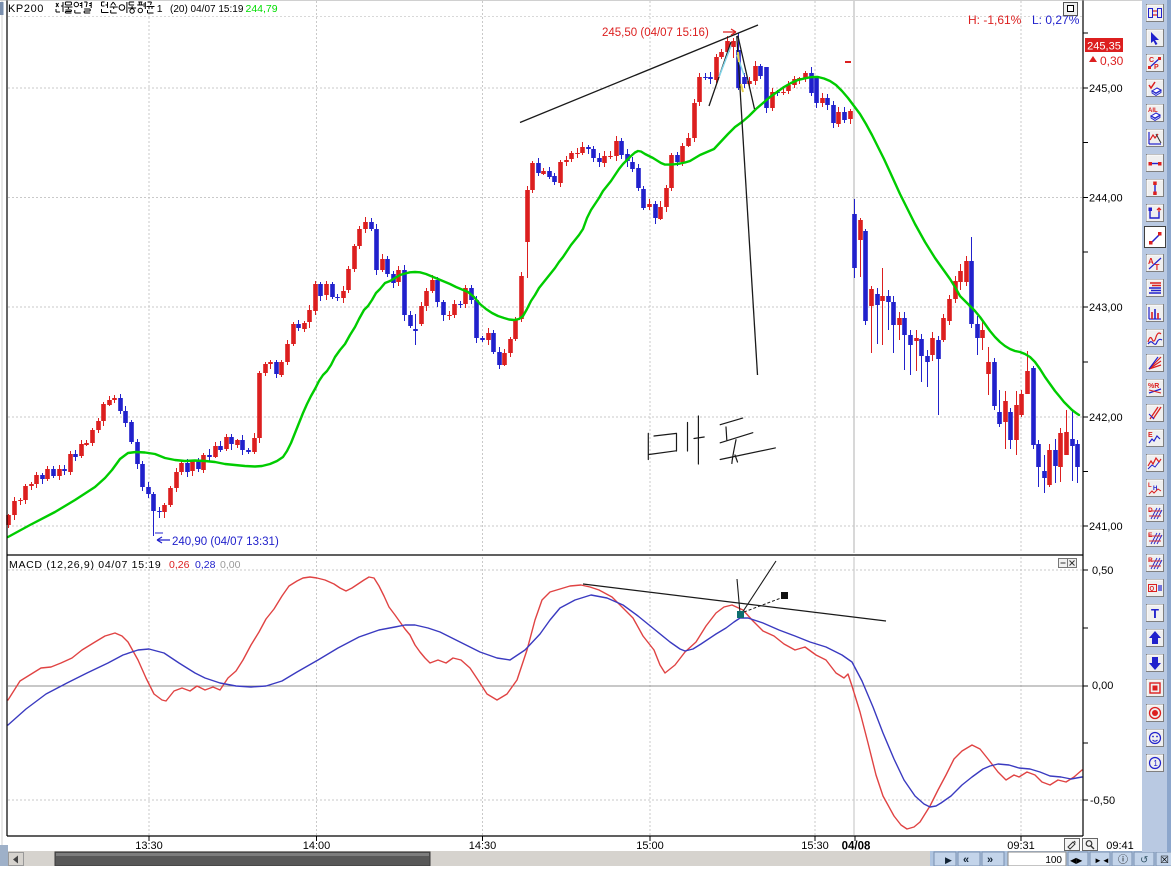 Image resolution: width=1171 pixels, height=871 pixels. Describe the element at coordinates (1156, 67) in the screenshot. I see `svg-text: P` at that location.